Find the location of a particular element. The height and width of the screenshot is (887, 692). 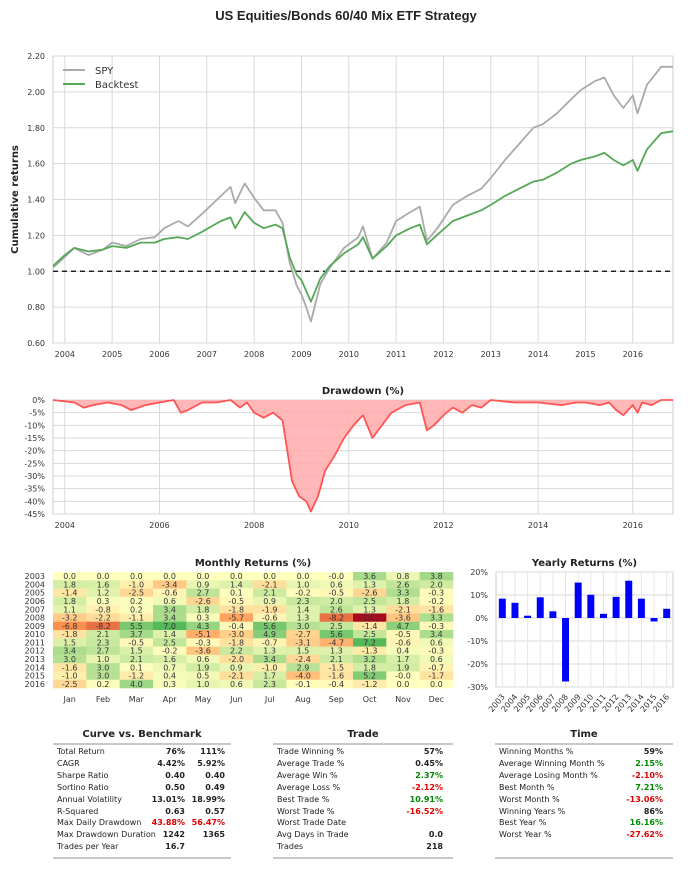

monthly-cell-value: 0.1 is located at coordinates (136, 667).